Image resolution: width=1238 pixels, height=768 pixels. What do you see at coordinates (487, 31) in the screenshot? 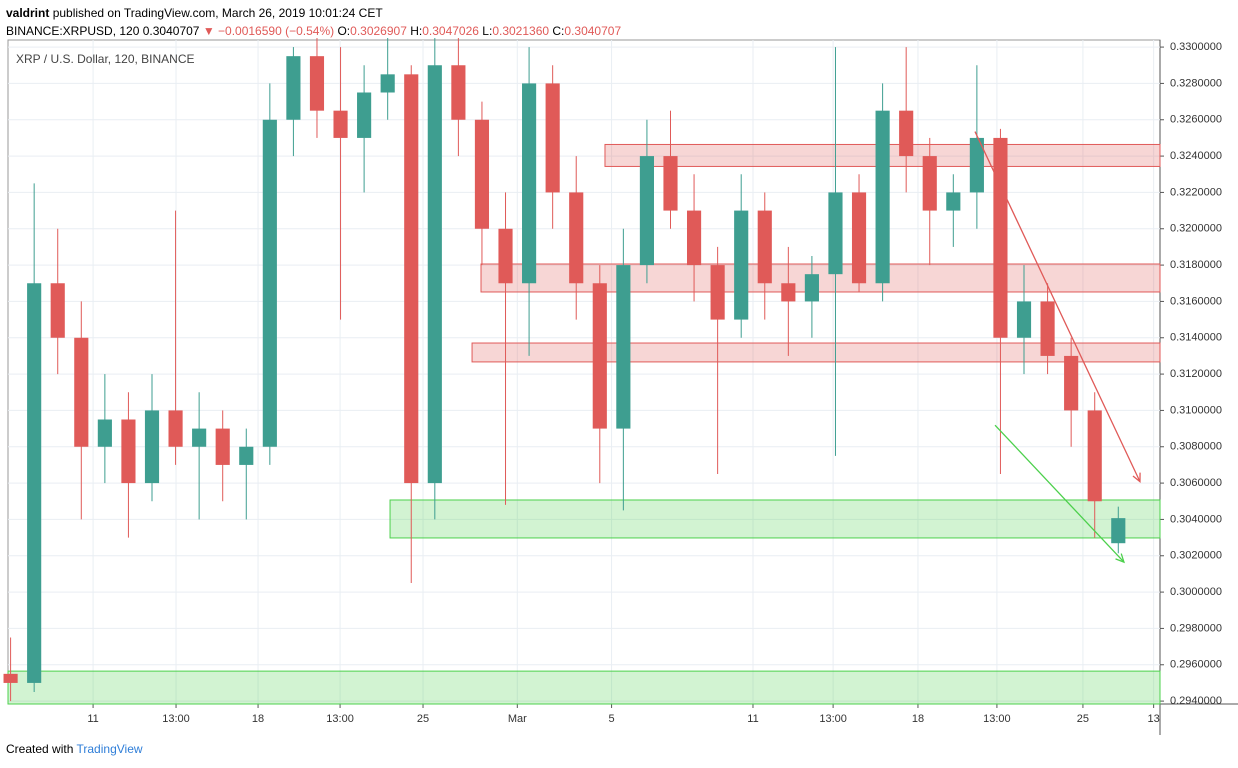
I see `l-label: L:` at bounding box center [487, 31].